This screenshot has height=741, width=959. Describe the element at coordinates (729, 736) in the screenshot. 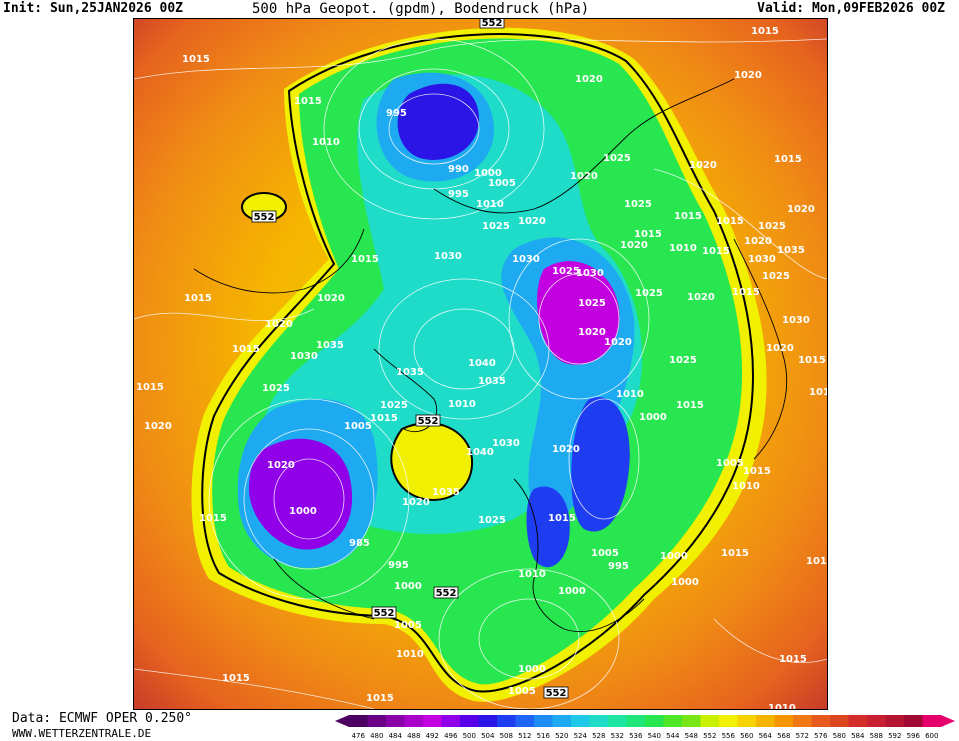

I see `color-scale-tick-label: 556` at that location.